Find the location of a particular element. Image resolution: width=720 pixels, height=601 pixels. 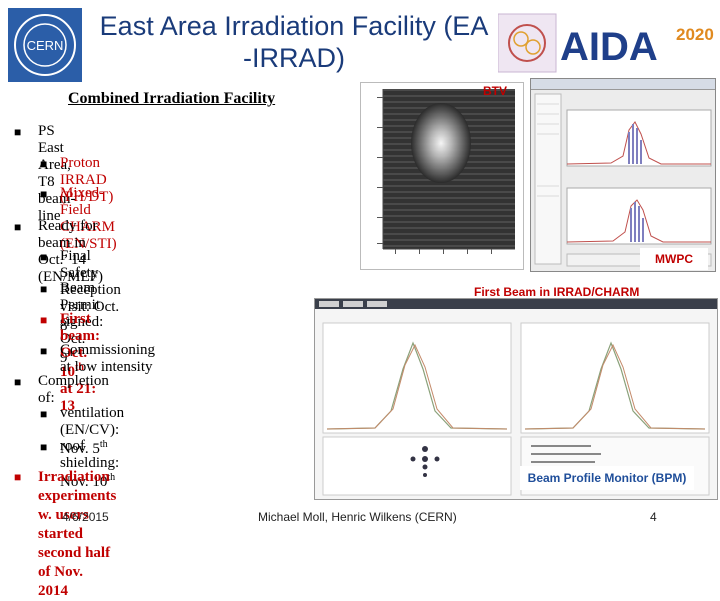

bullet-ventilation: ventilation (EN/CV): Nov. 5th is located at coordinates (92, 431).